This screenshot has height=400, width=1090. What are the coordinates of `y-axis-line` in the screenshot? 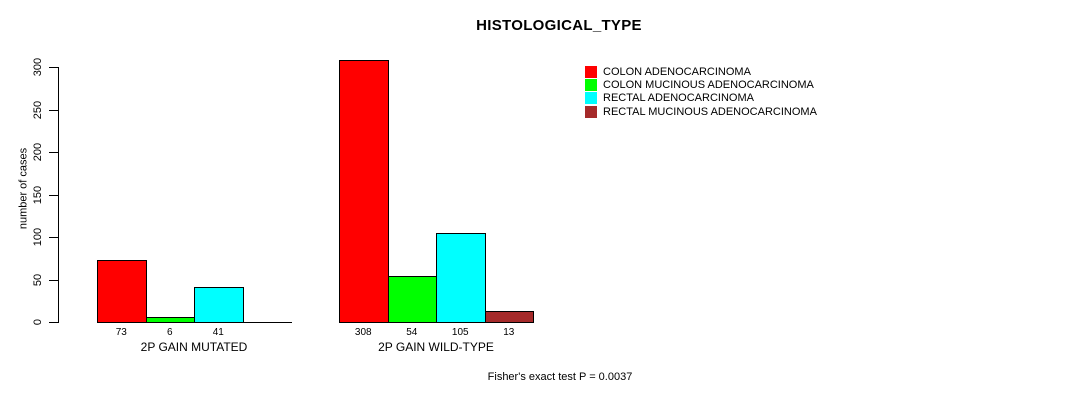 It's located at (58, 195).